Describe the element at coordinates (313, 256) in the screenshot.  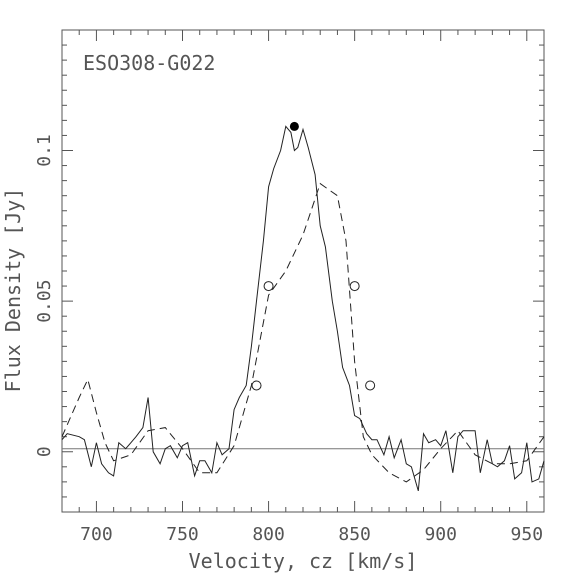
I see `marker-layer` at that location.